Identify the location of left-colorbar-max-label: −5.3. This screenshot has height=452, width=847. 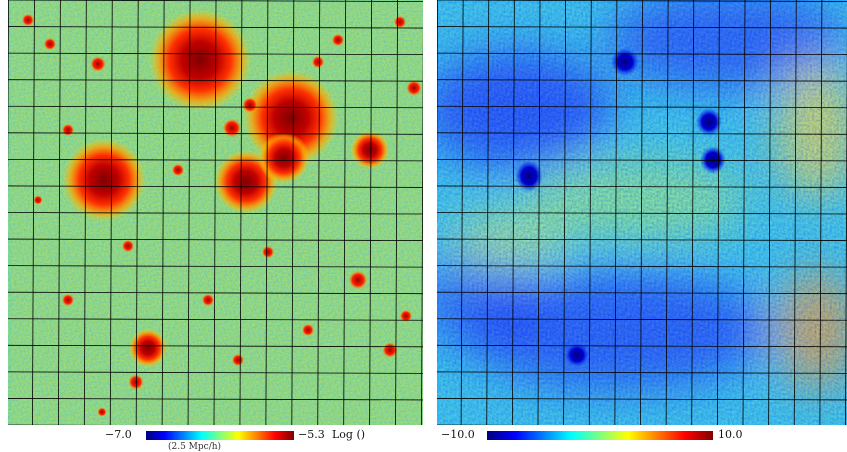
(311, 435).